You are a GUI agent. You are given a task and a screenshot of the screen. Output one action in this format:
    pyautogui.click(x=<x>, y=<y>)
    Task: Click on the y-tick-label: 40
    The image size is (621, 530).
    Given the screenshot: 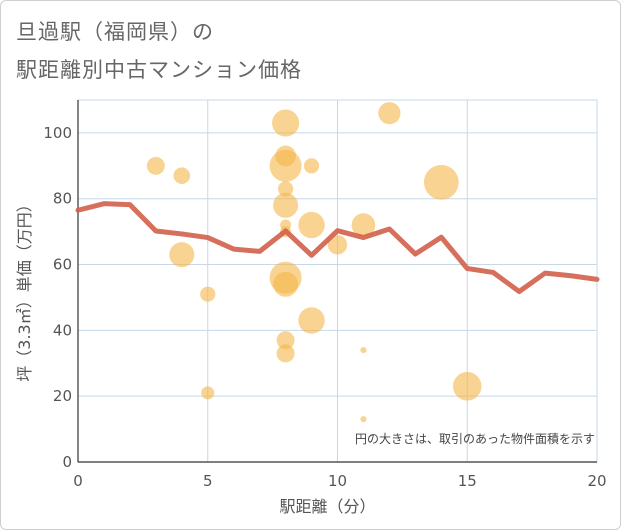 What is the action you would take?
    pyautogui.click(x=62, y=330)
    